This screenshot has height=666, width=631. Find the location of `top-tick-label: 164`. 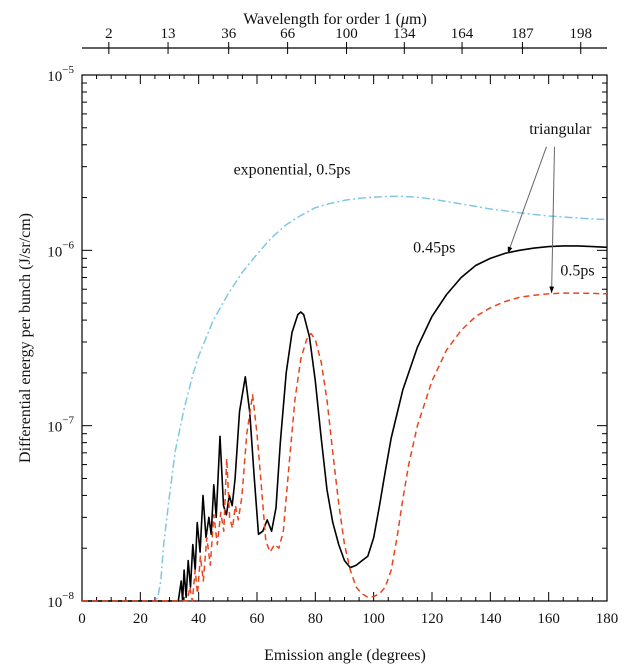

top-tick-label: 164 is located at coordinates (462, 34).